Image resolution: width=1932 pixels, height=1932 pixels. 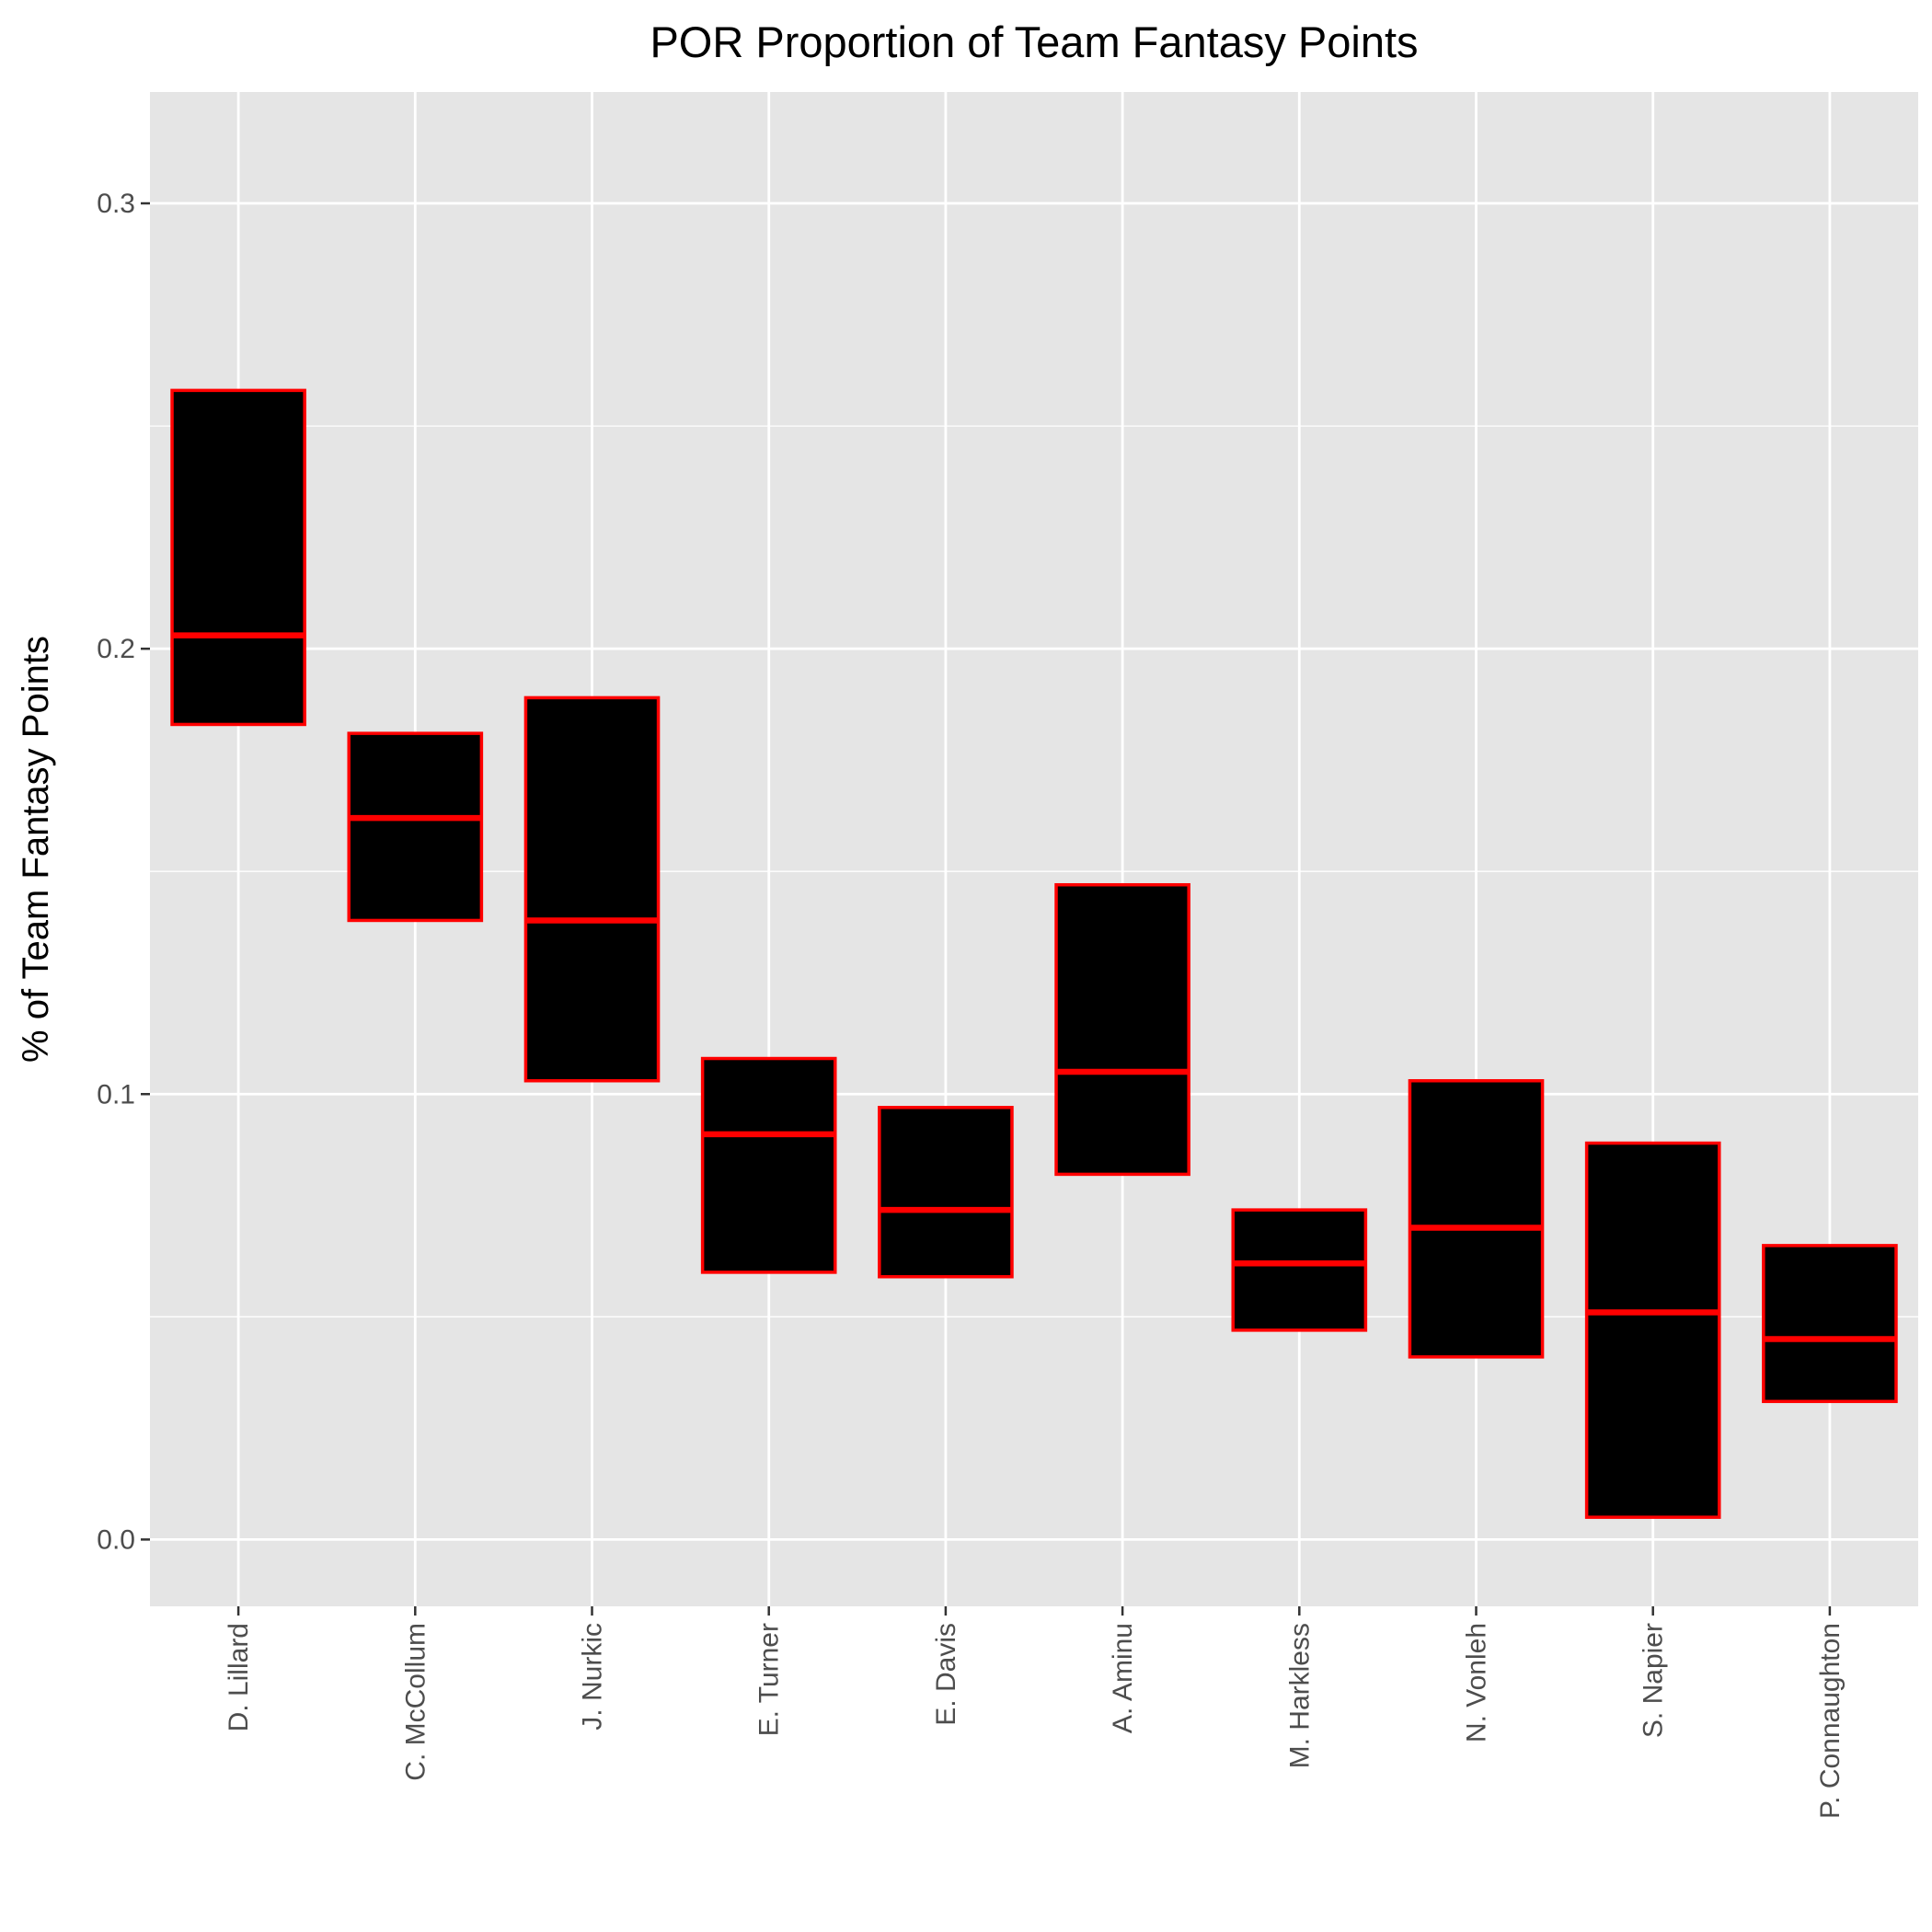 What do you see at coordinates (1477, 1682) in the screenshot?
I see `x-tick-label: N. Vonleh` at bounding box center [1477, 1682].